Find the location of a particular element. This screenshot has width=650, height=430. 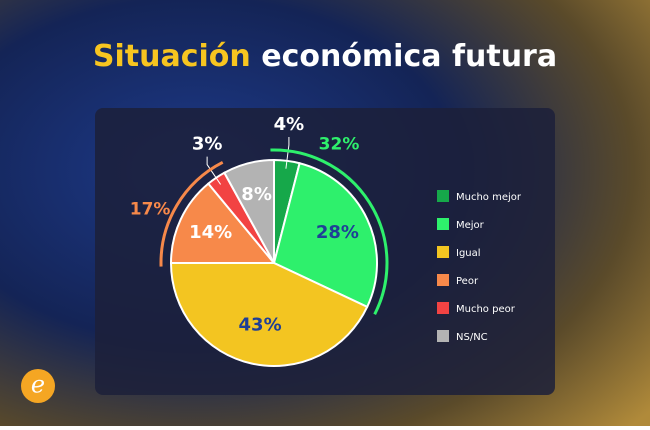

title-rest: económica futura is located at coordinates (409, 56).